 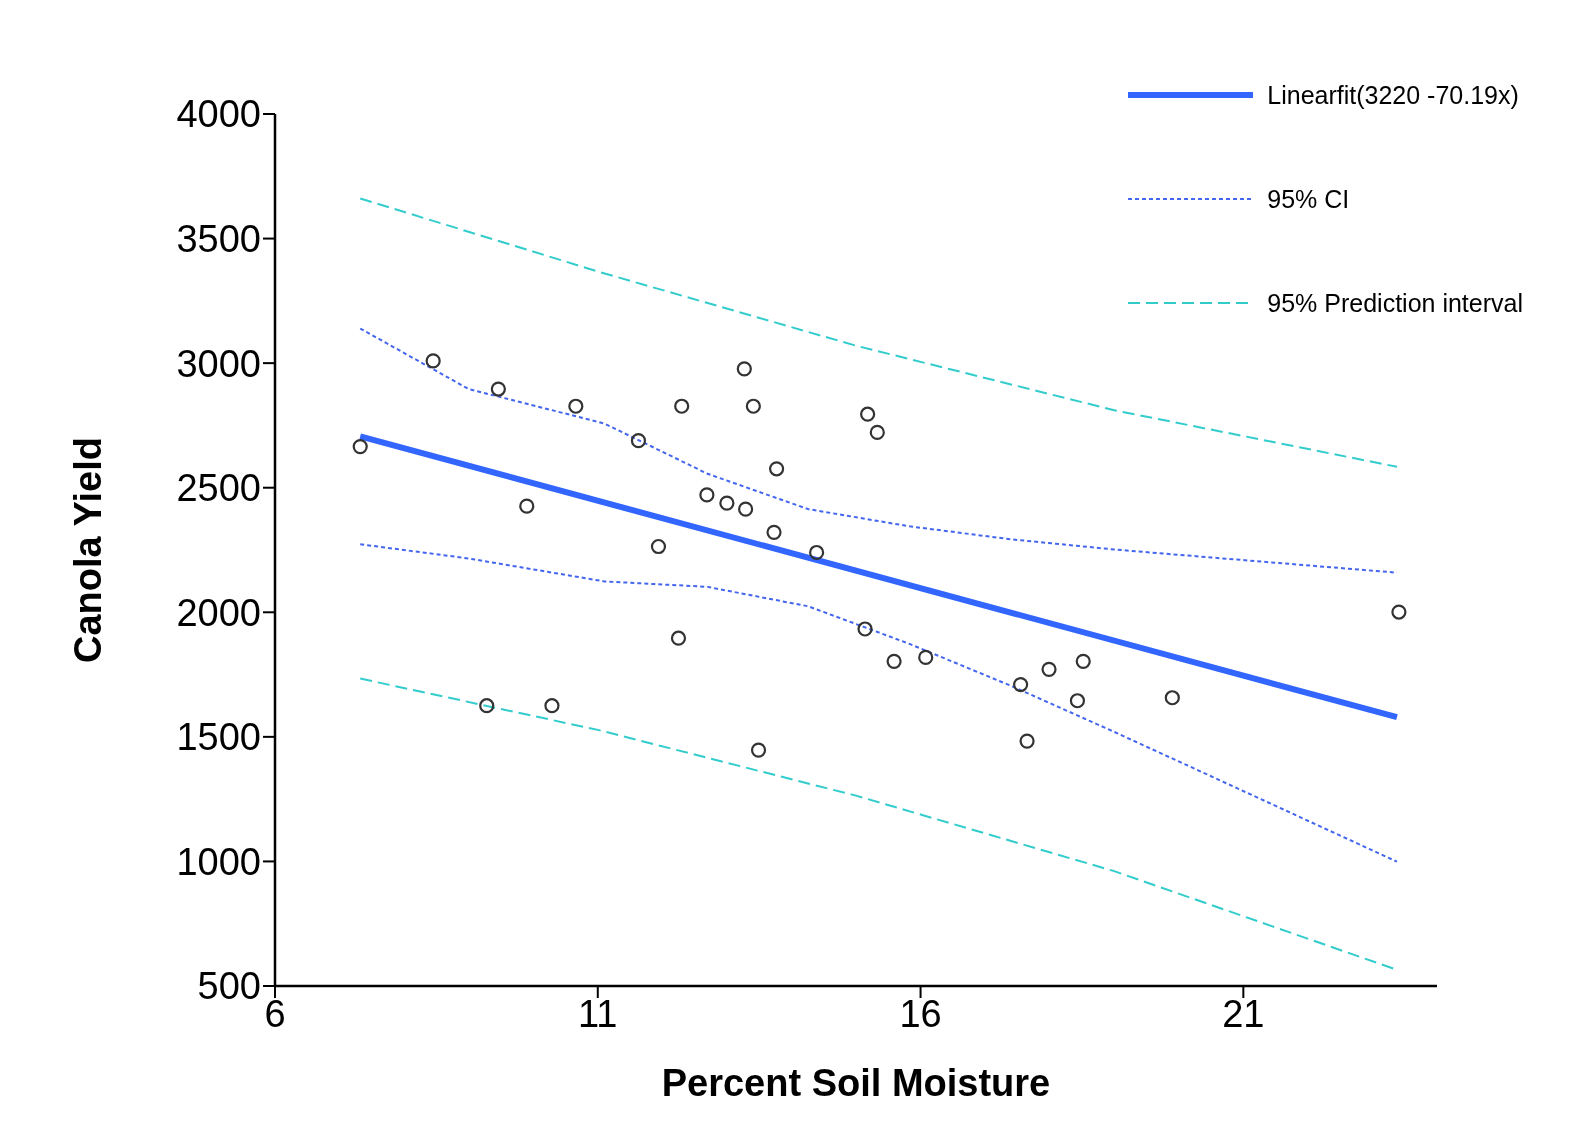 I want to click on y-tick-label: 500, so click(x=229, y=986).